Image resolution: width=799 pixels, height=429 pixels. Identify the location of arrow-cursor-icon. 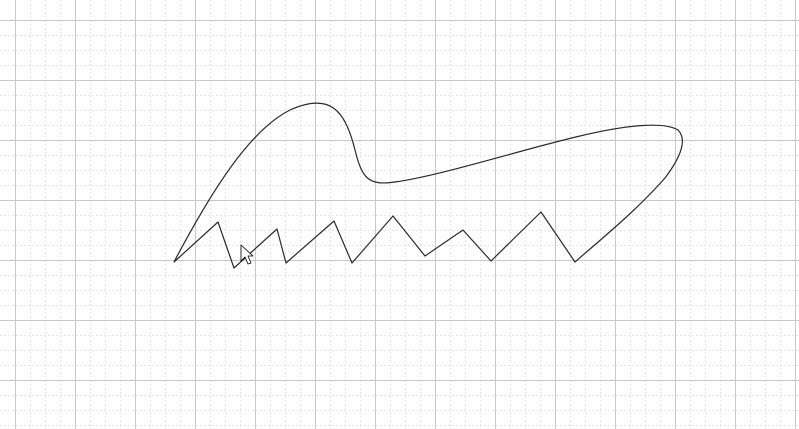
(247, 254).